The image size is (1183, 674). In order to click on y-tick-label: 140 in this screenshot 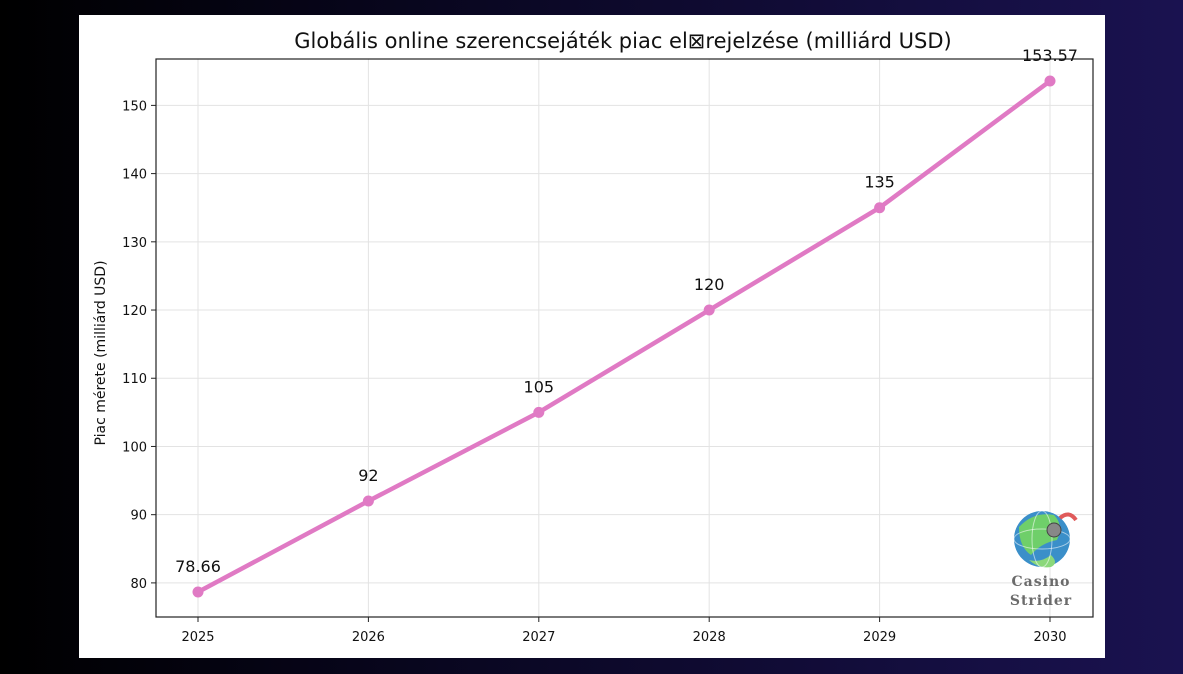, I will do `click(134, 175)`.